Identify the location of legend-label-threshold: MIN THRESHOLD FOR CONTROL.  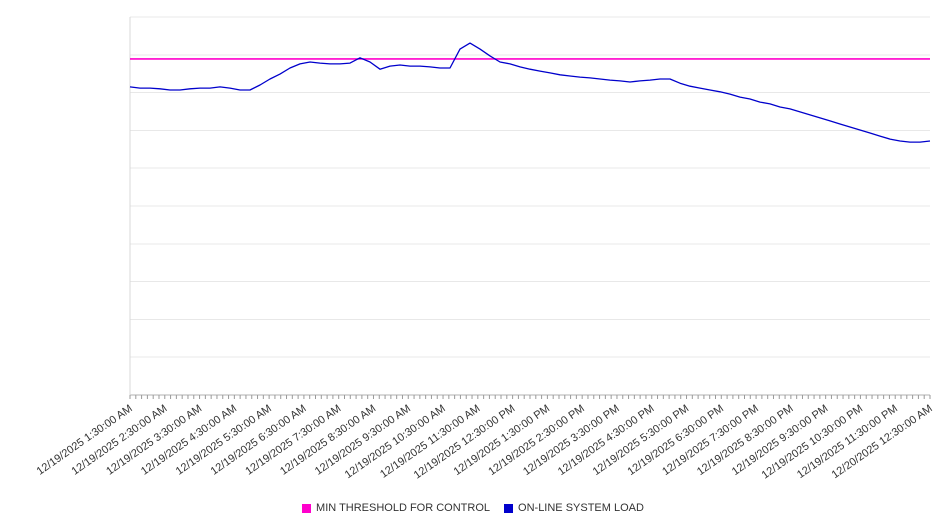
(403, 508).